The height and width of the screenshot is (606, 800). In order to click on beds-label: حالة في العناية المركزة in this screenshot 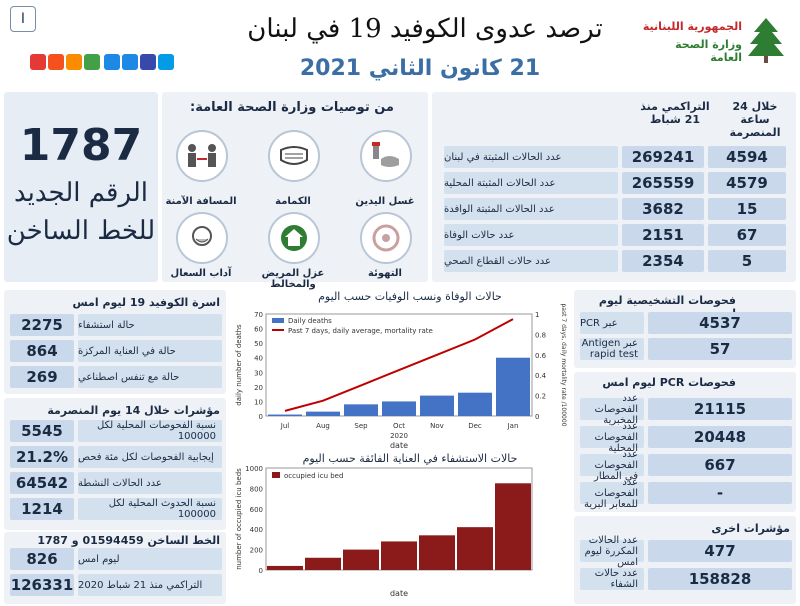, I will do `click(150, 351)`.